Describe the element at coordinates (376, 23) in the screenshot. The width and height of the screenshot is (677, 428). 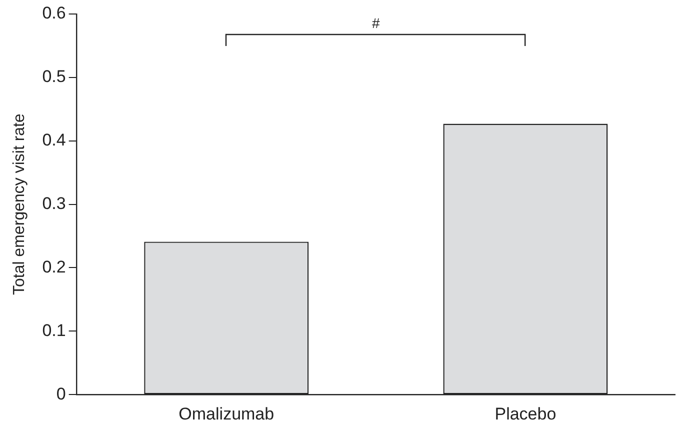
I see `annotation: #` at that location.